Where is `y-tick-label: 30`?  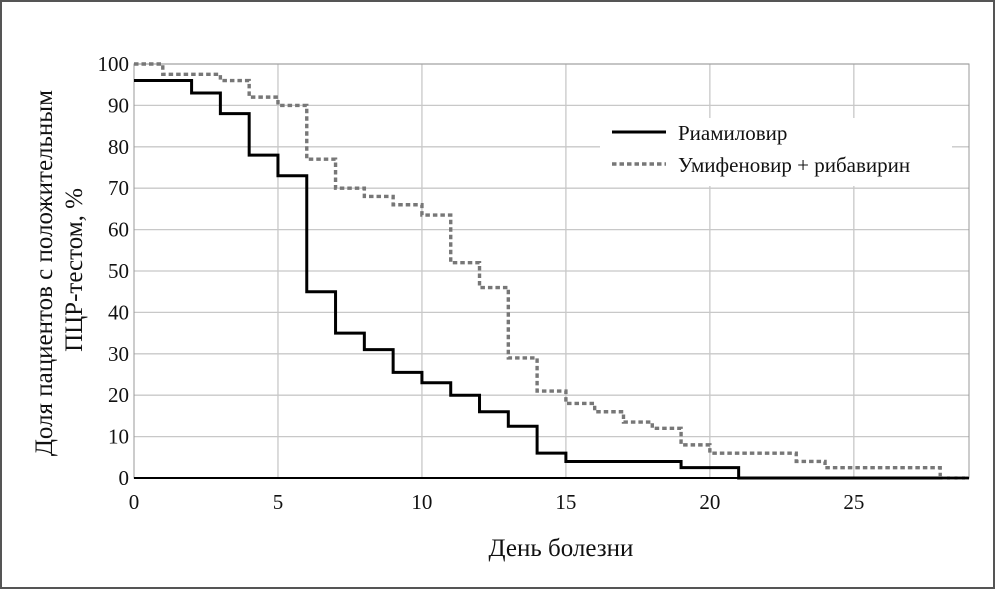
y-tick-label: 30 is located at coordinates (118, 354).